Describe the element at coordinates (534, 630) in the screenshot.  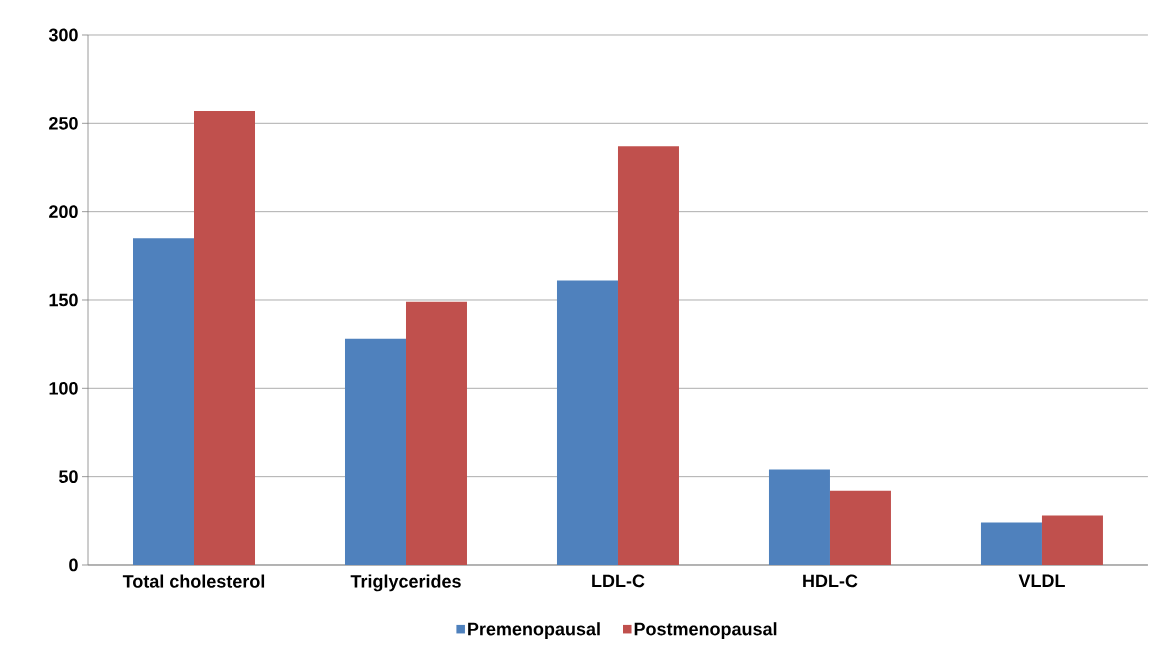
I see `legend-label: Premenopausal` at that location.